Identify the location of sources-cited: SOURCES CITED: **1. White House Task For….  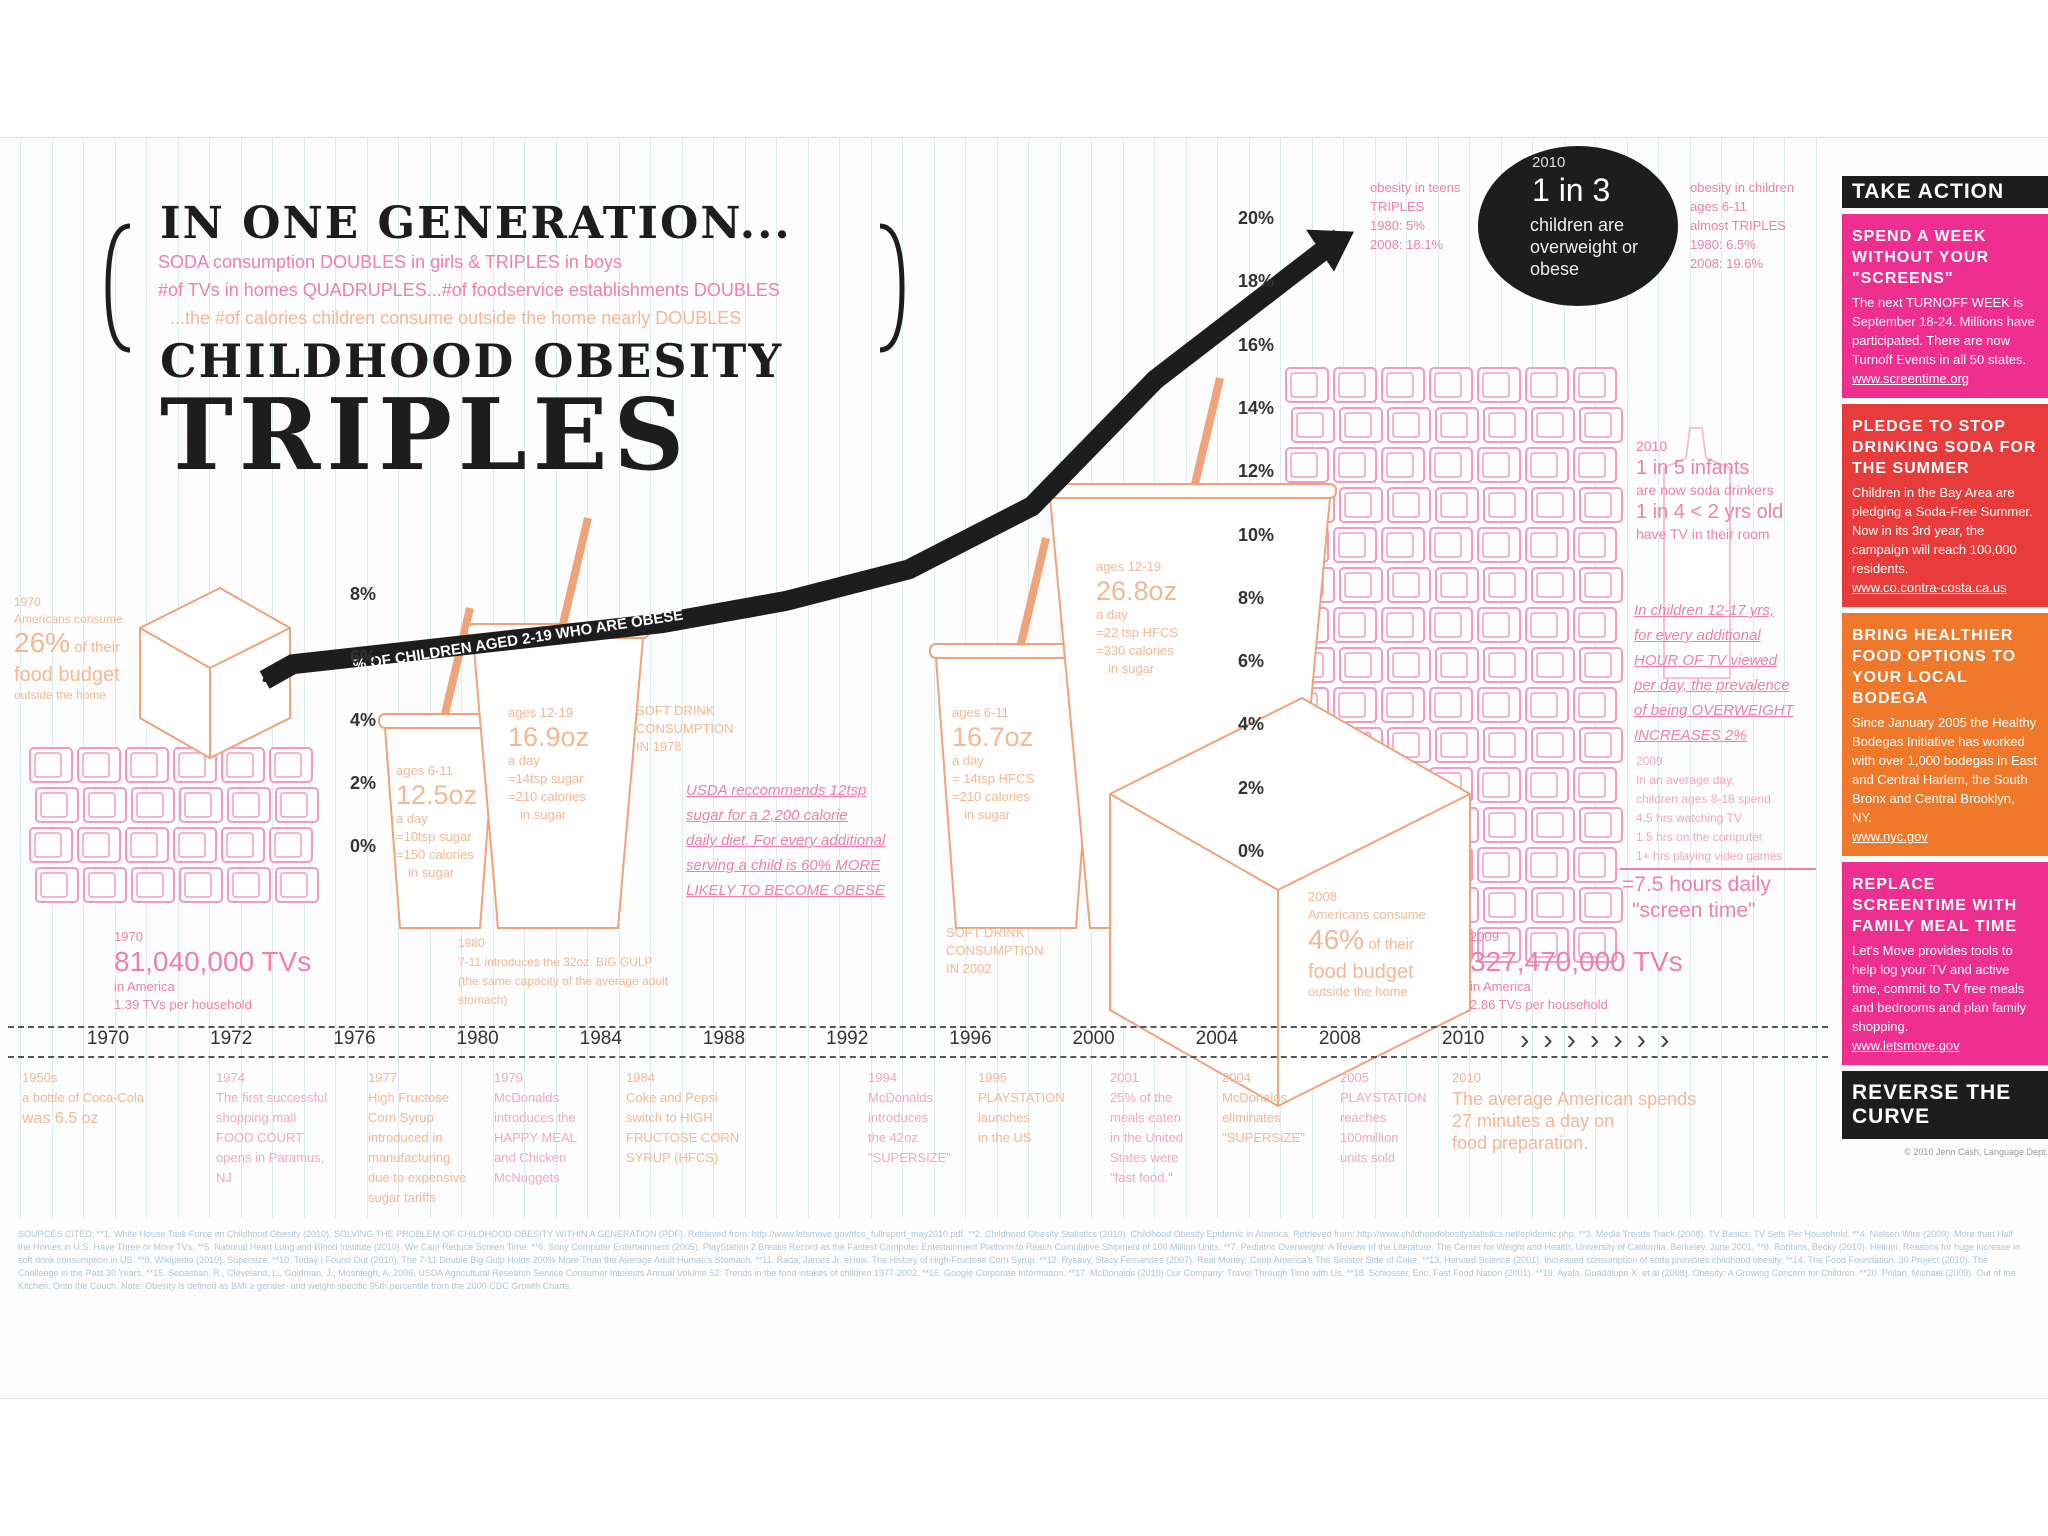
(1019, 1260).